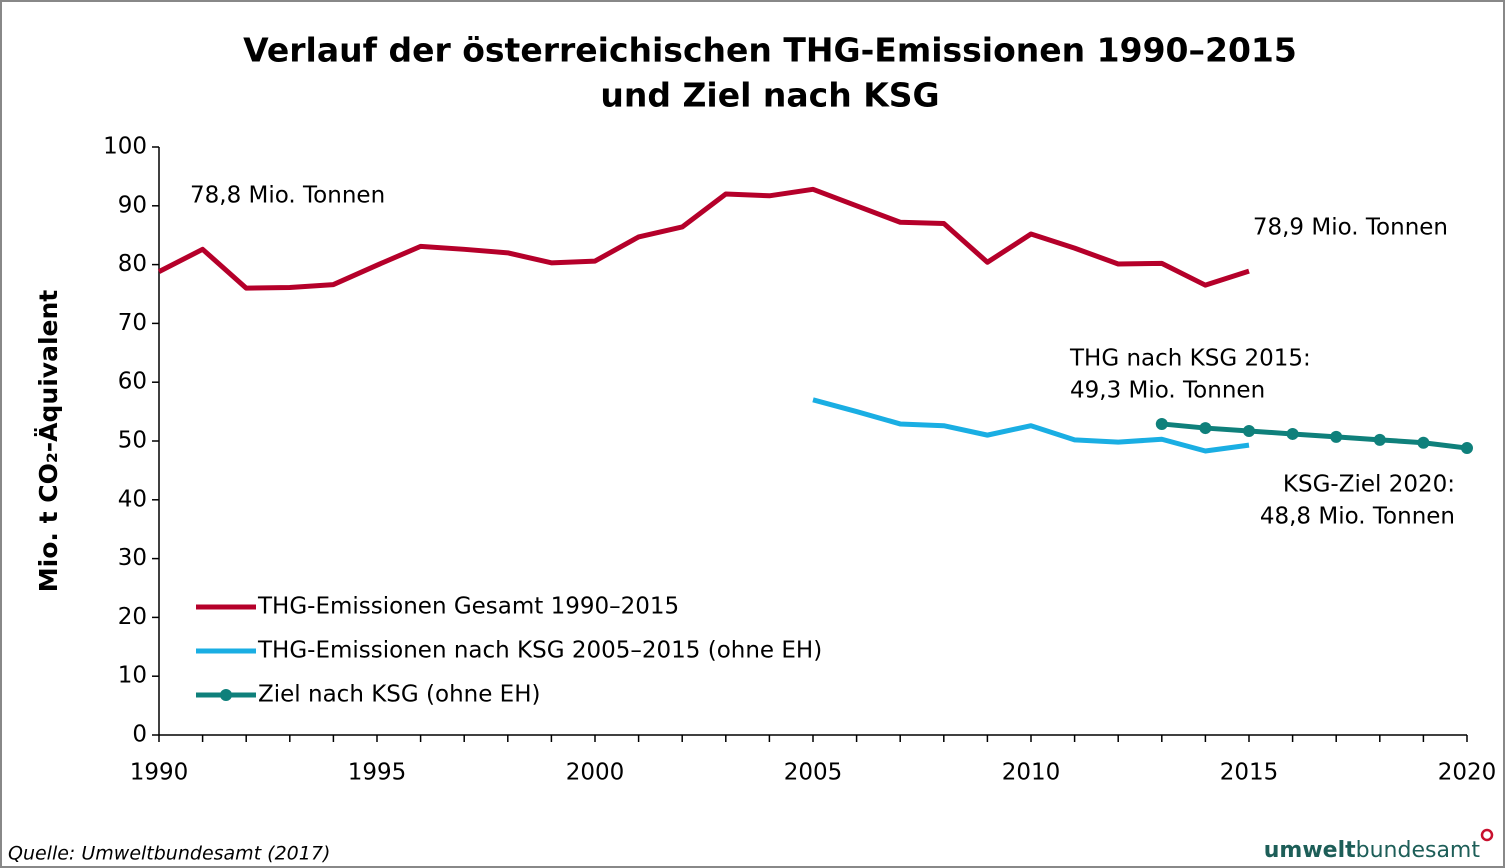 The width and height of the screenshot is (1505, 868). What do you see at coordinates (813, 773) in the screenshot?
I see `x-tick-label: 2005` at bounding box center [813, 773].